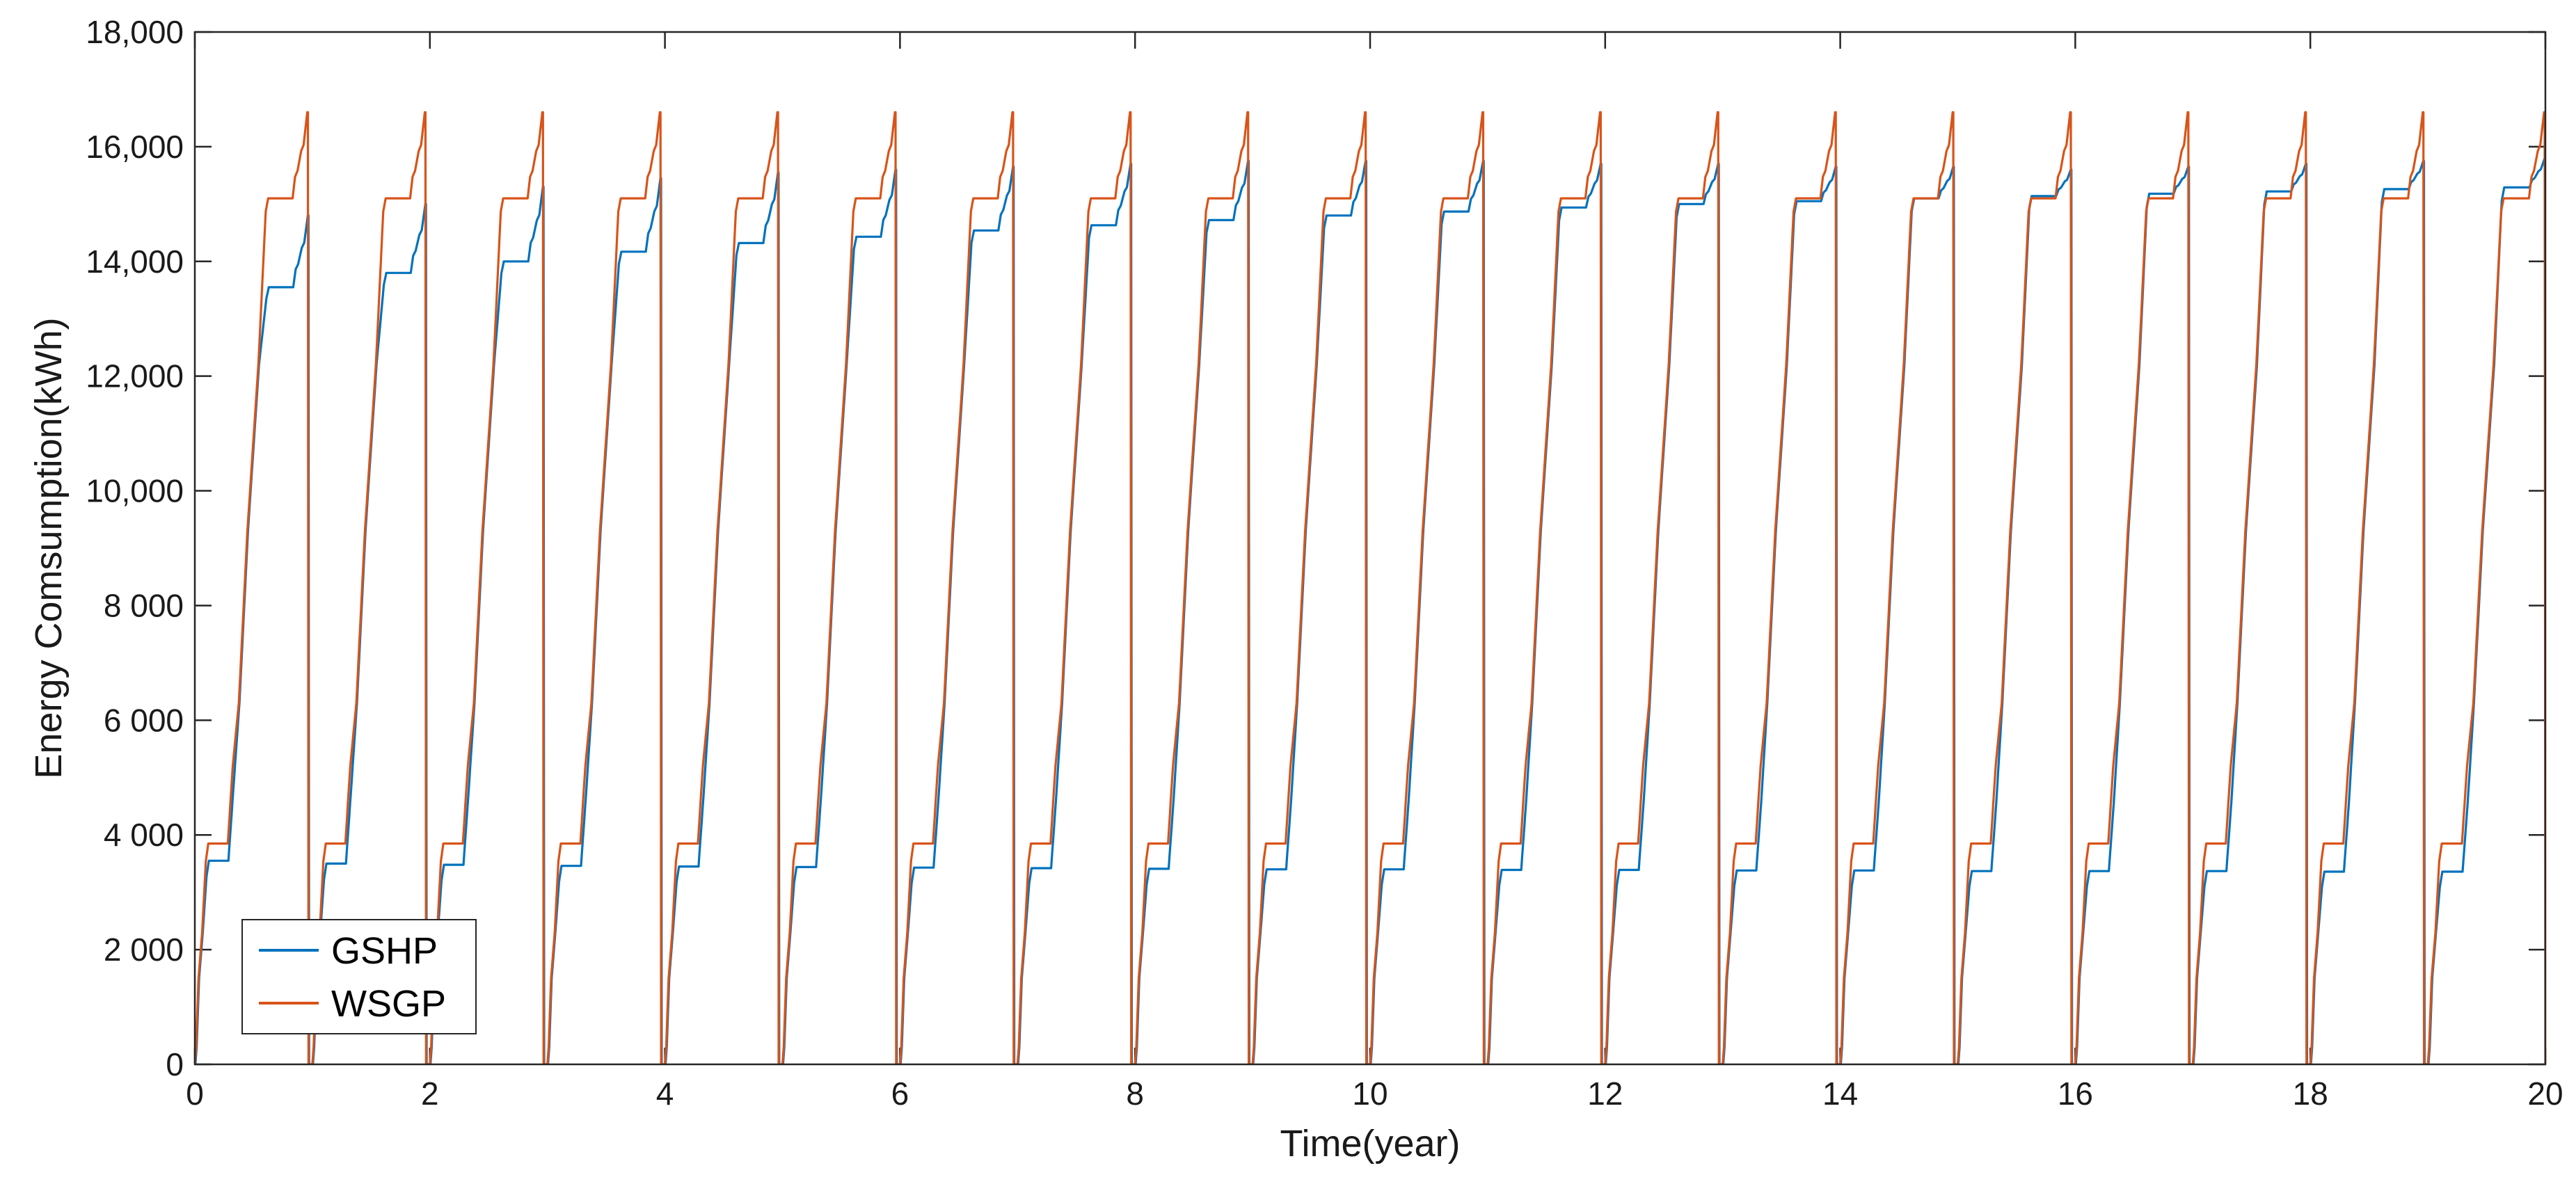  Describe the element at coordinates (1605, 1093) in the screenshot. I see `x-tick-label: 12` at that location.